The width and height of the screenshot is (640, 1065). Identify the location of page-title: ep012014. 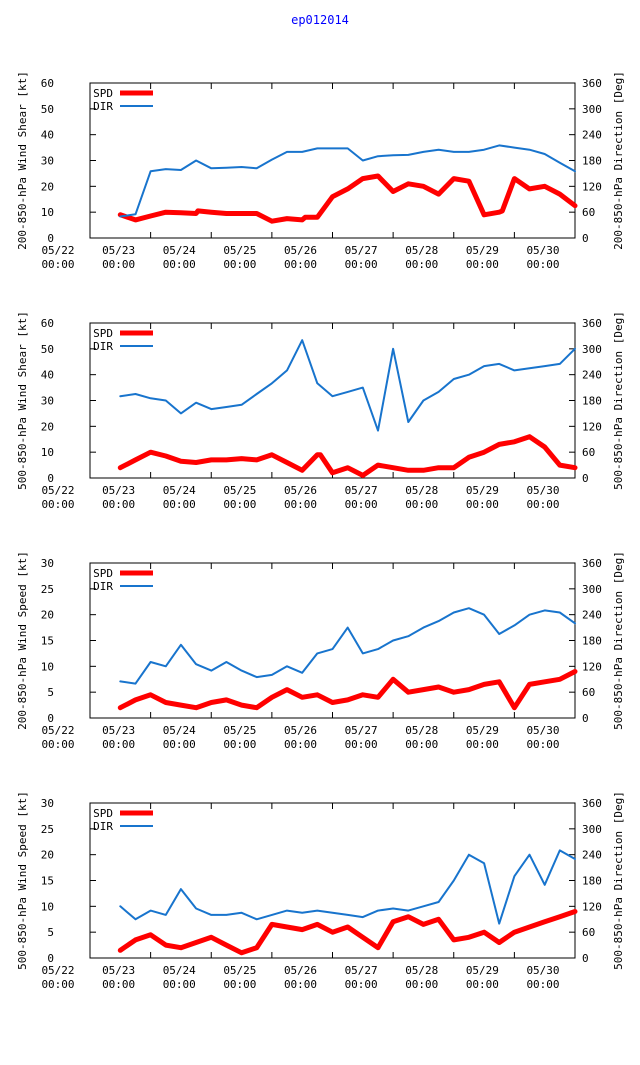
(320, 20).